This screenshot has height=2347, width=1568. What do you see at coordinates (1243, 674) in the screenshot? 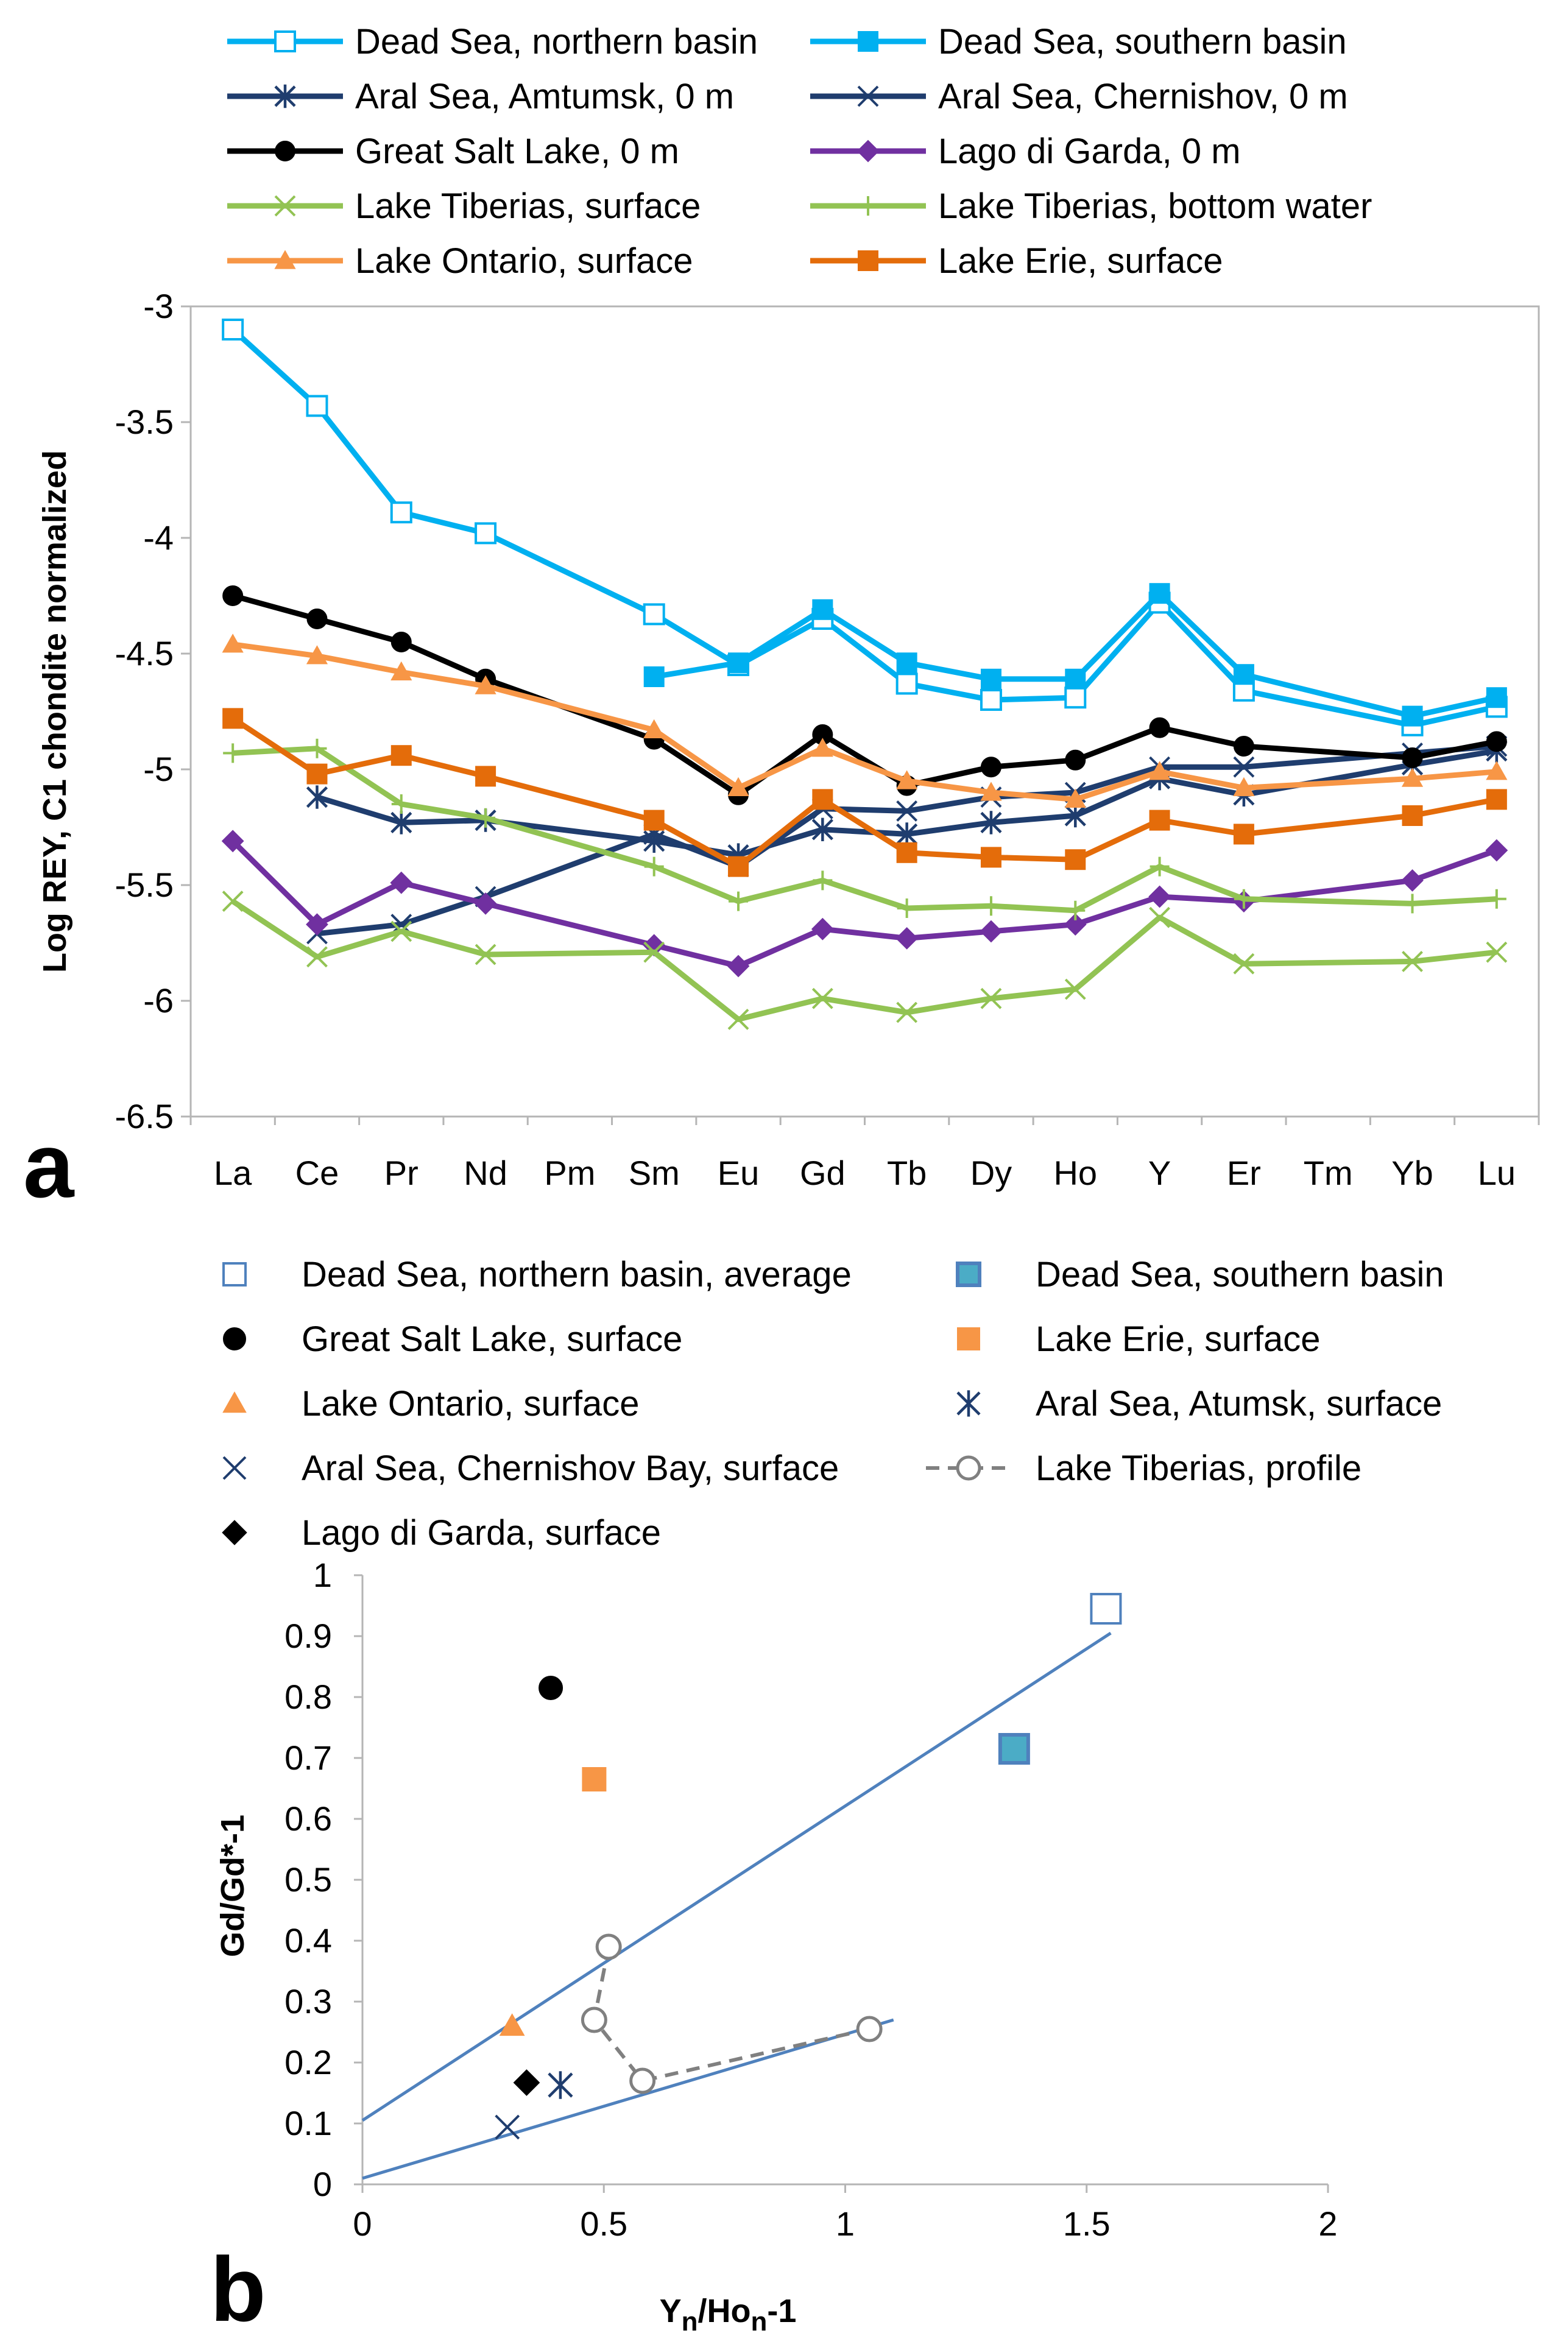
I see `point-a-dead-sea-southern-basin-er` at bounding box center [1243, 674].